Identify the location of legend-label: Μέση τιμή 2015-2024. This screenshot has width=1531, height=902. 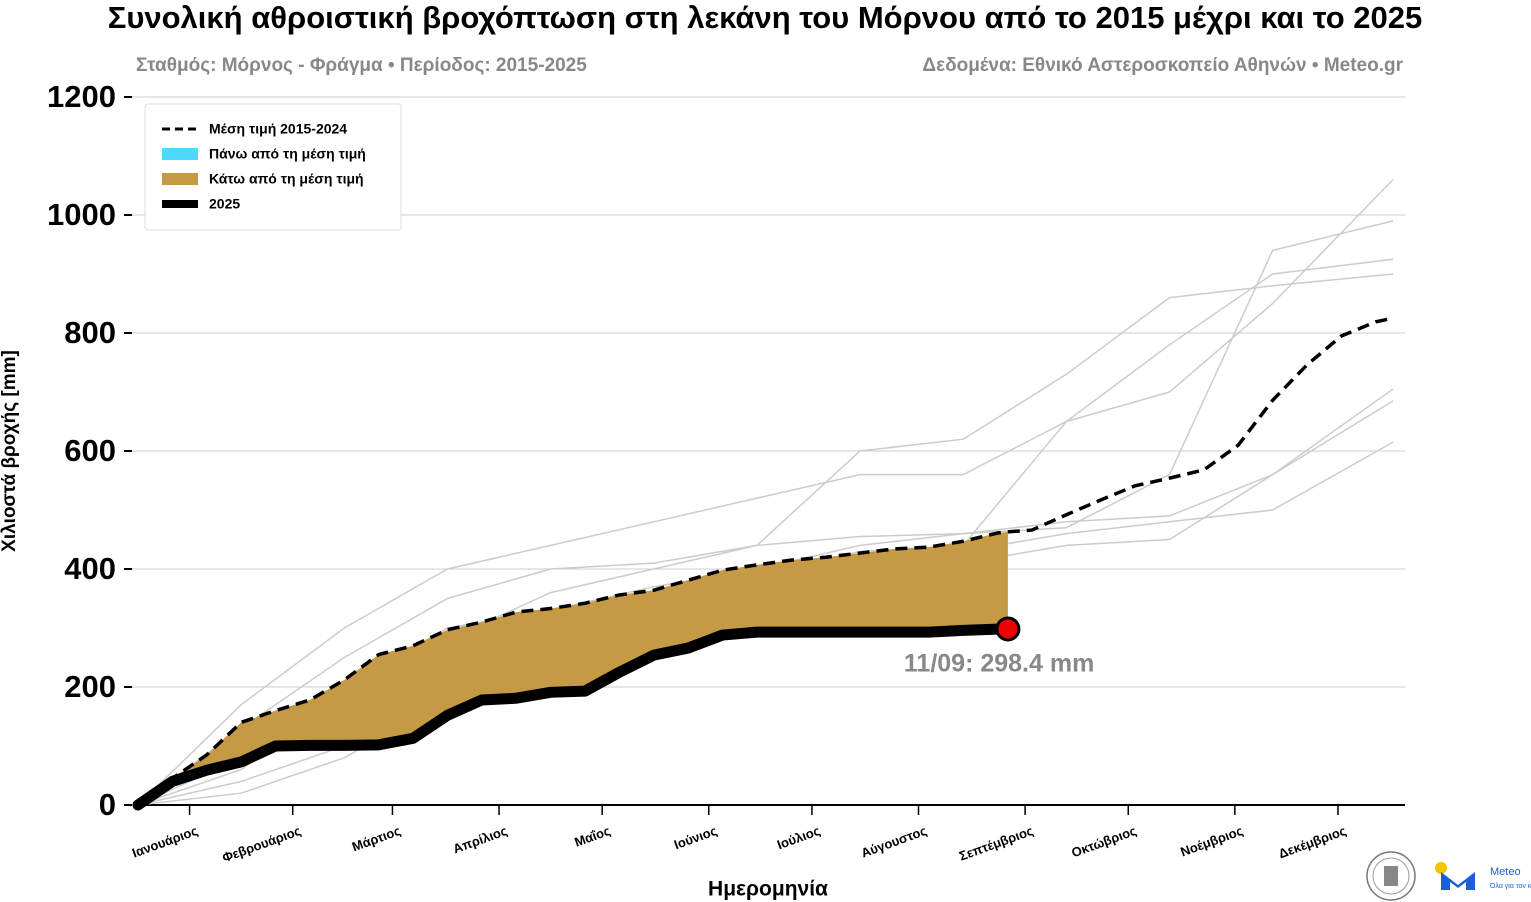
(278, 129).